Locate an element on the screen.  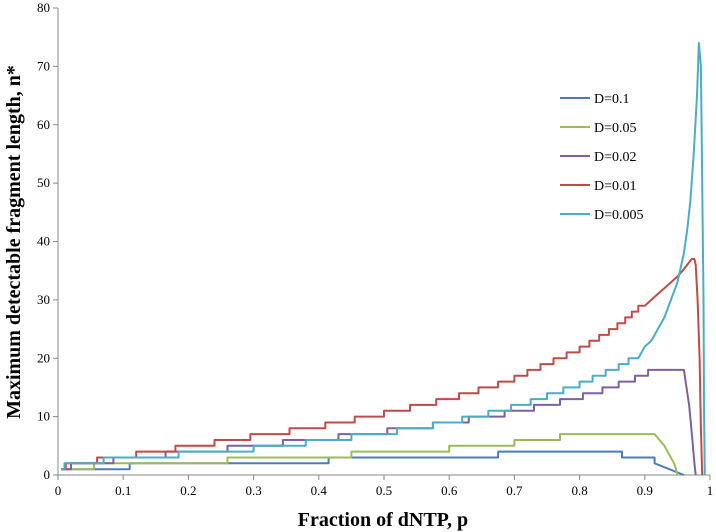
y-tick-label: 60 is located at coordinates (43, 124).